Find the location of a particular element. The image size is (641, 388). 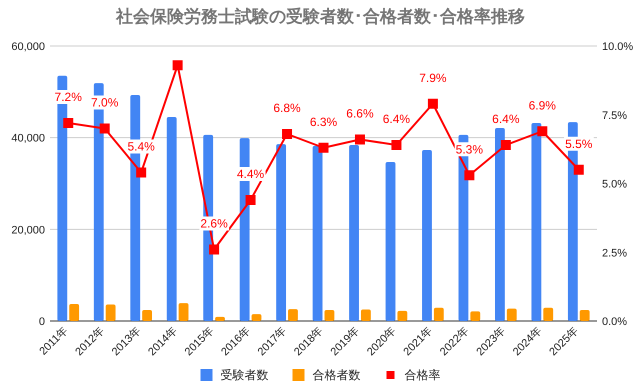

legend-label: 合格者数 is located at coordinates (336, 375).